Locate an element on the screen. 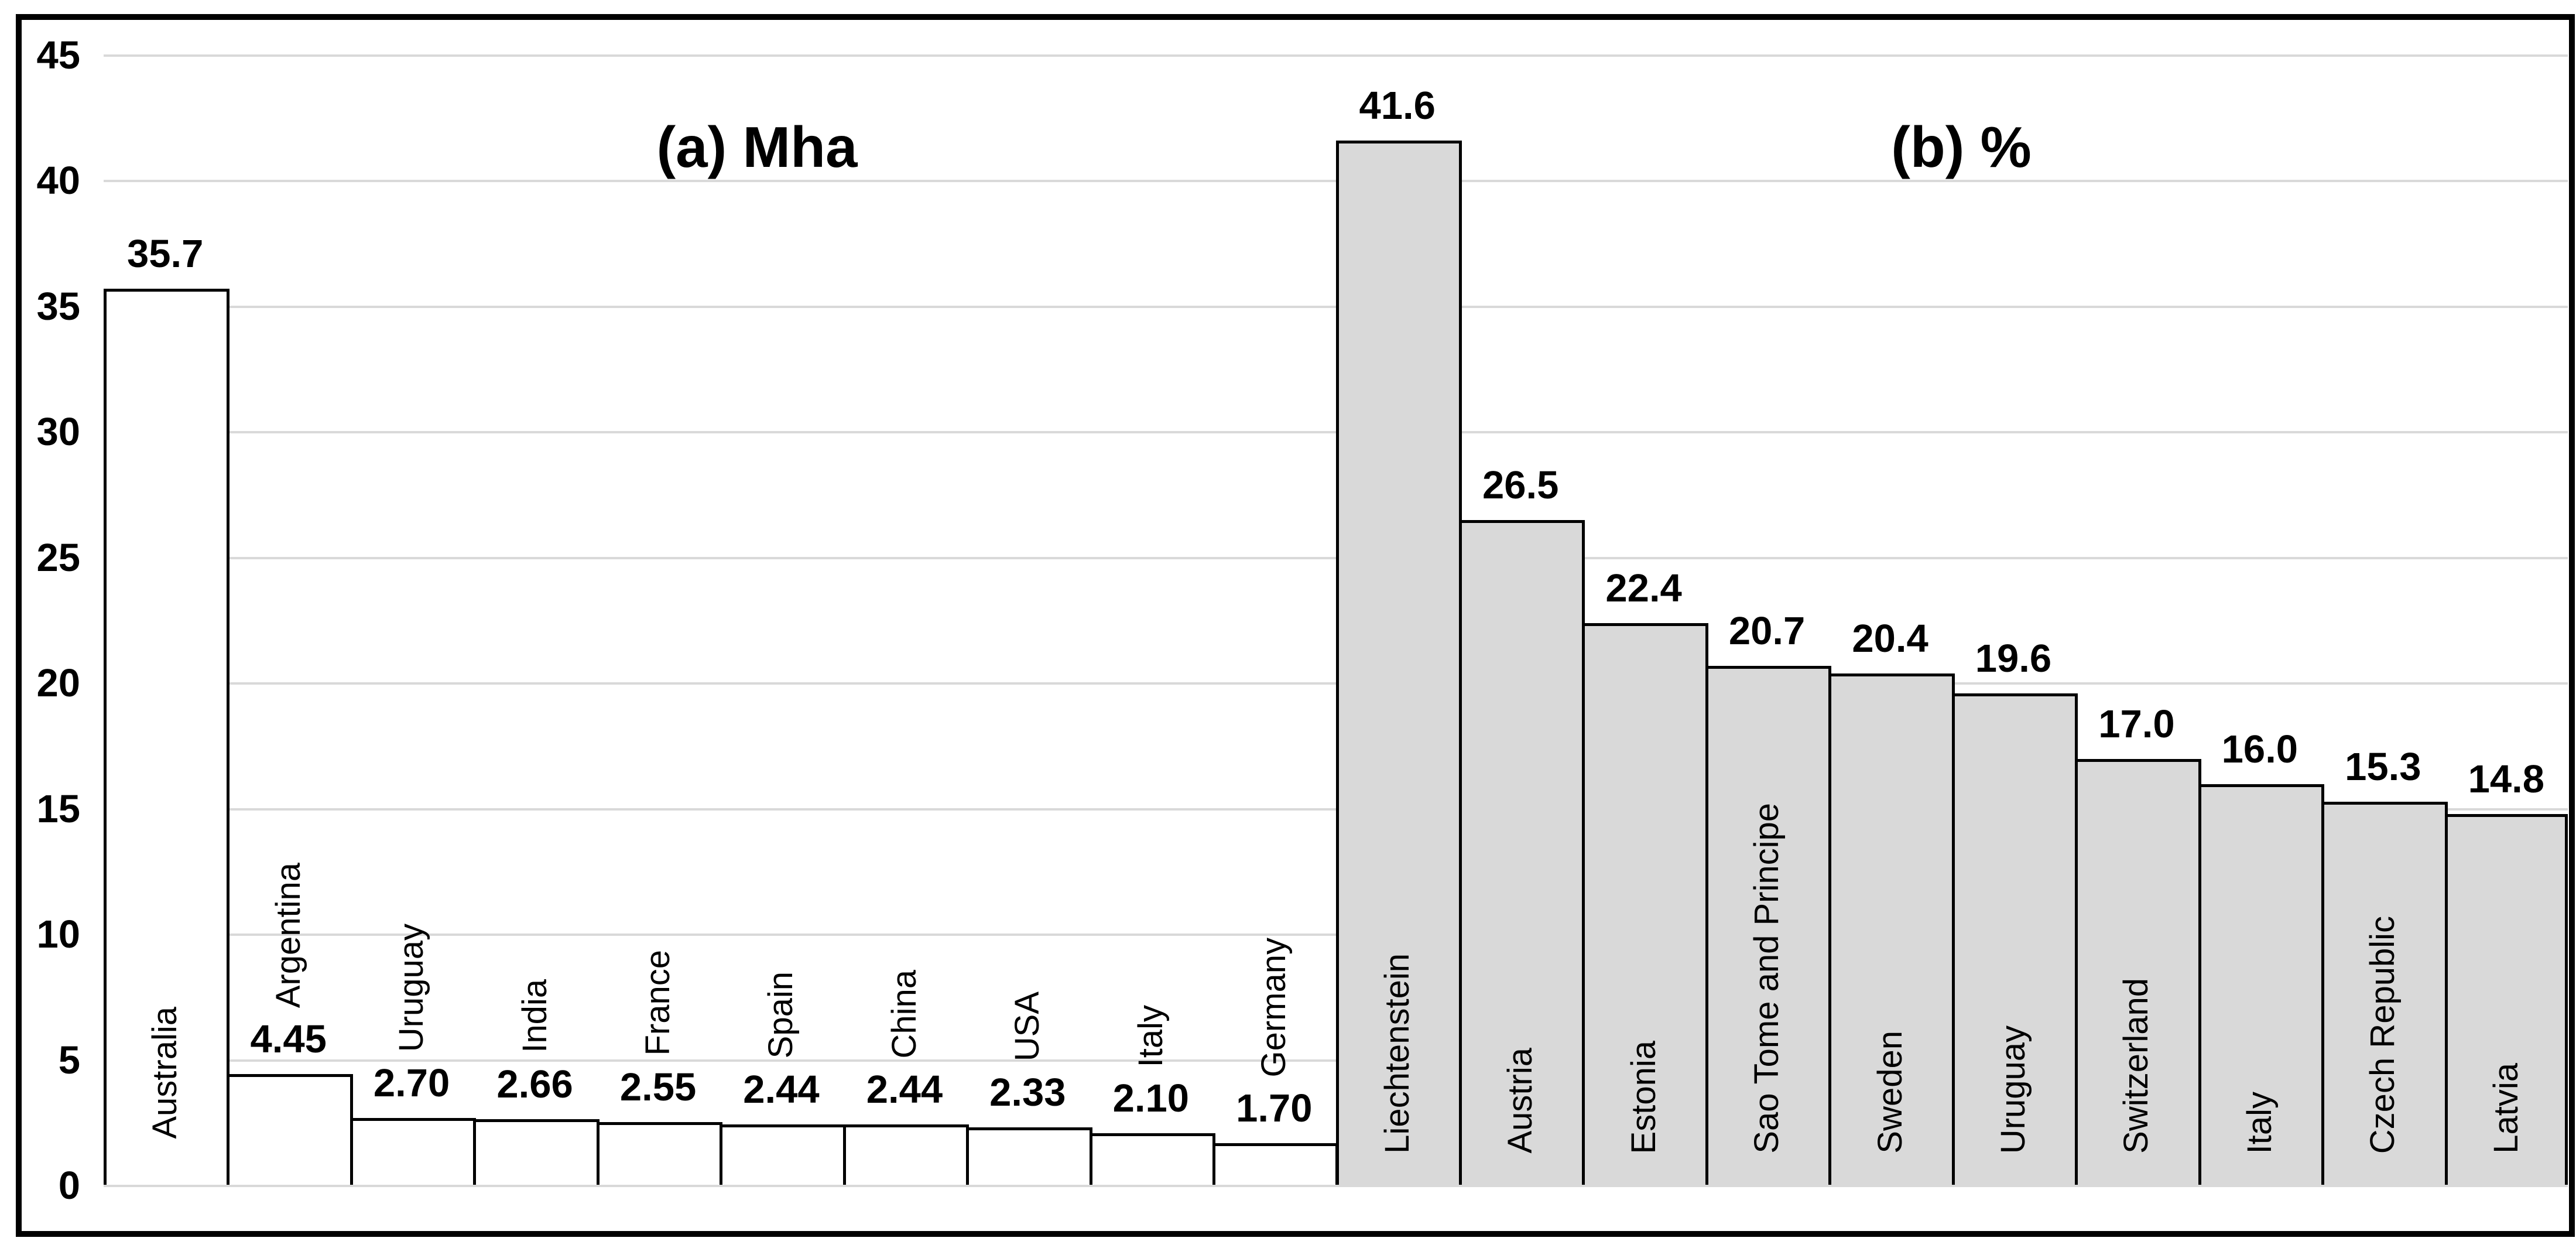  y-tick-label-25: 25 is located at coordinates (58, 557).